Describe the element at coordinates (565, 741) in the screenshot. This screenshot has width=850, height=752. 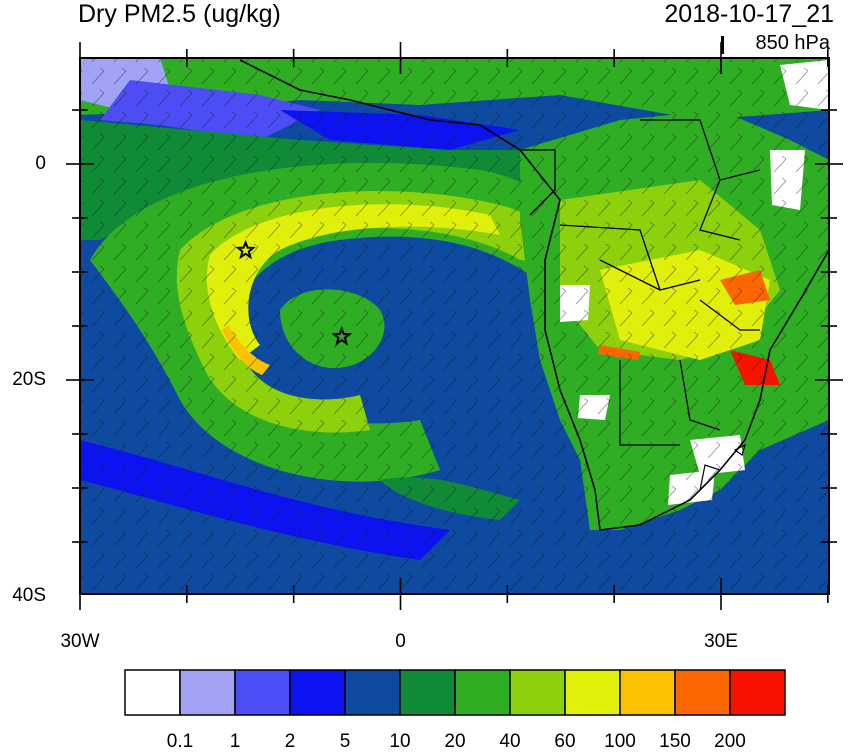
I see `colorbar-label: 60` at that location.